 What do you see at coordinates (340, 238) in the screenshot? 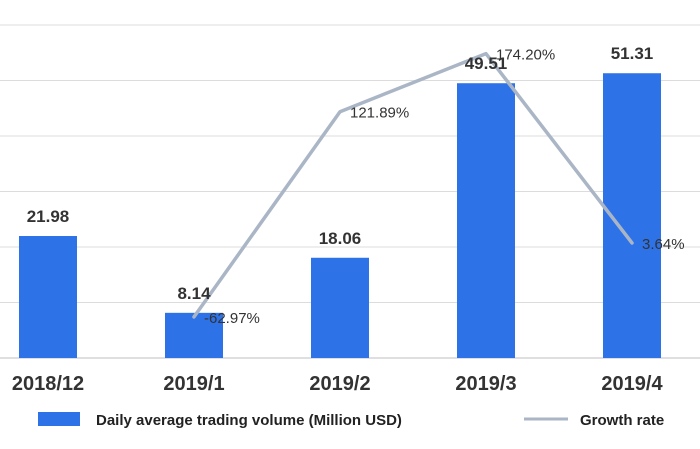
I see `bar-value-label: 18.06` at bounding box center [340, 238].